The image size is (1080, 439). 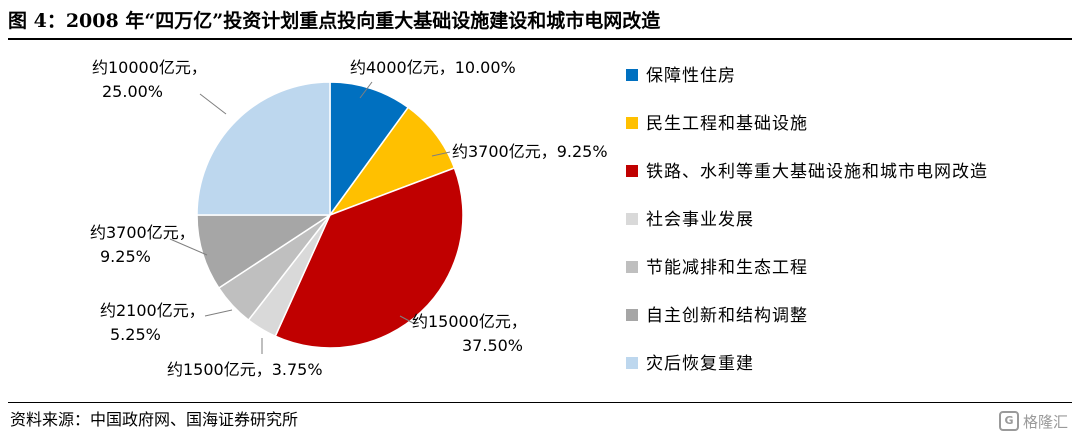 I want to click on slice-label: 约1500亿元，3.75%, so click(x=245, y=369).